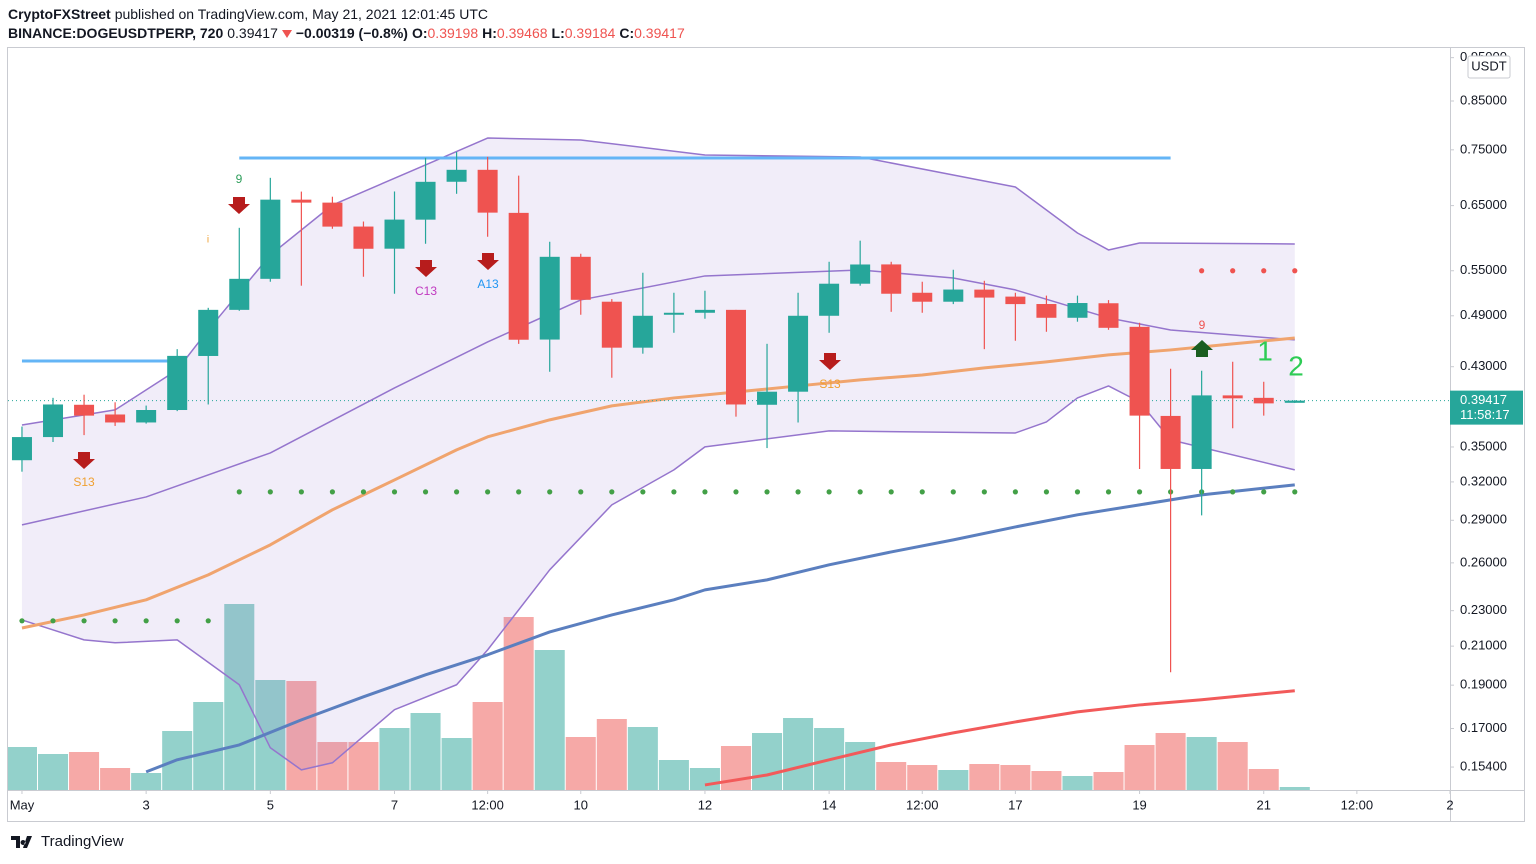 The height and width of the screenshot is (864, 1536). I want to click on y-tick-label: 0.32000, so click(1483, 480).